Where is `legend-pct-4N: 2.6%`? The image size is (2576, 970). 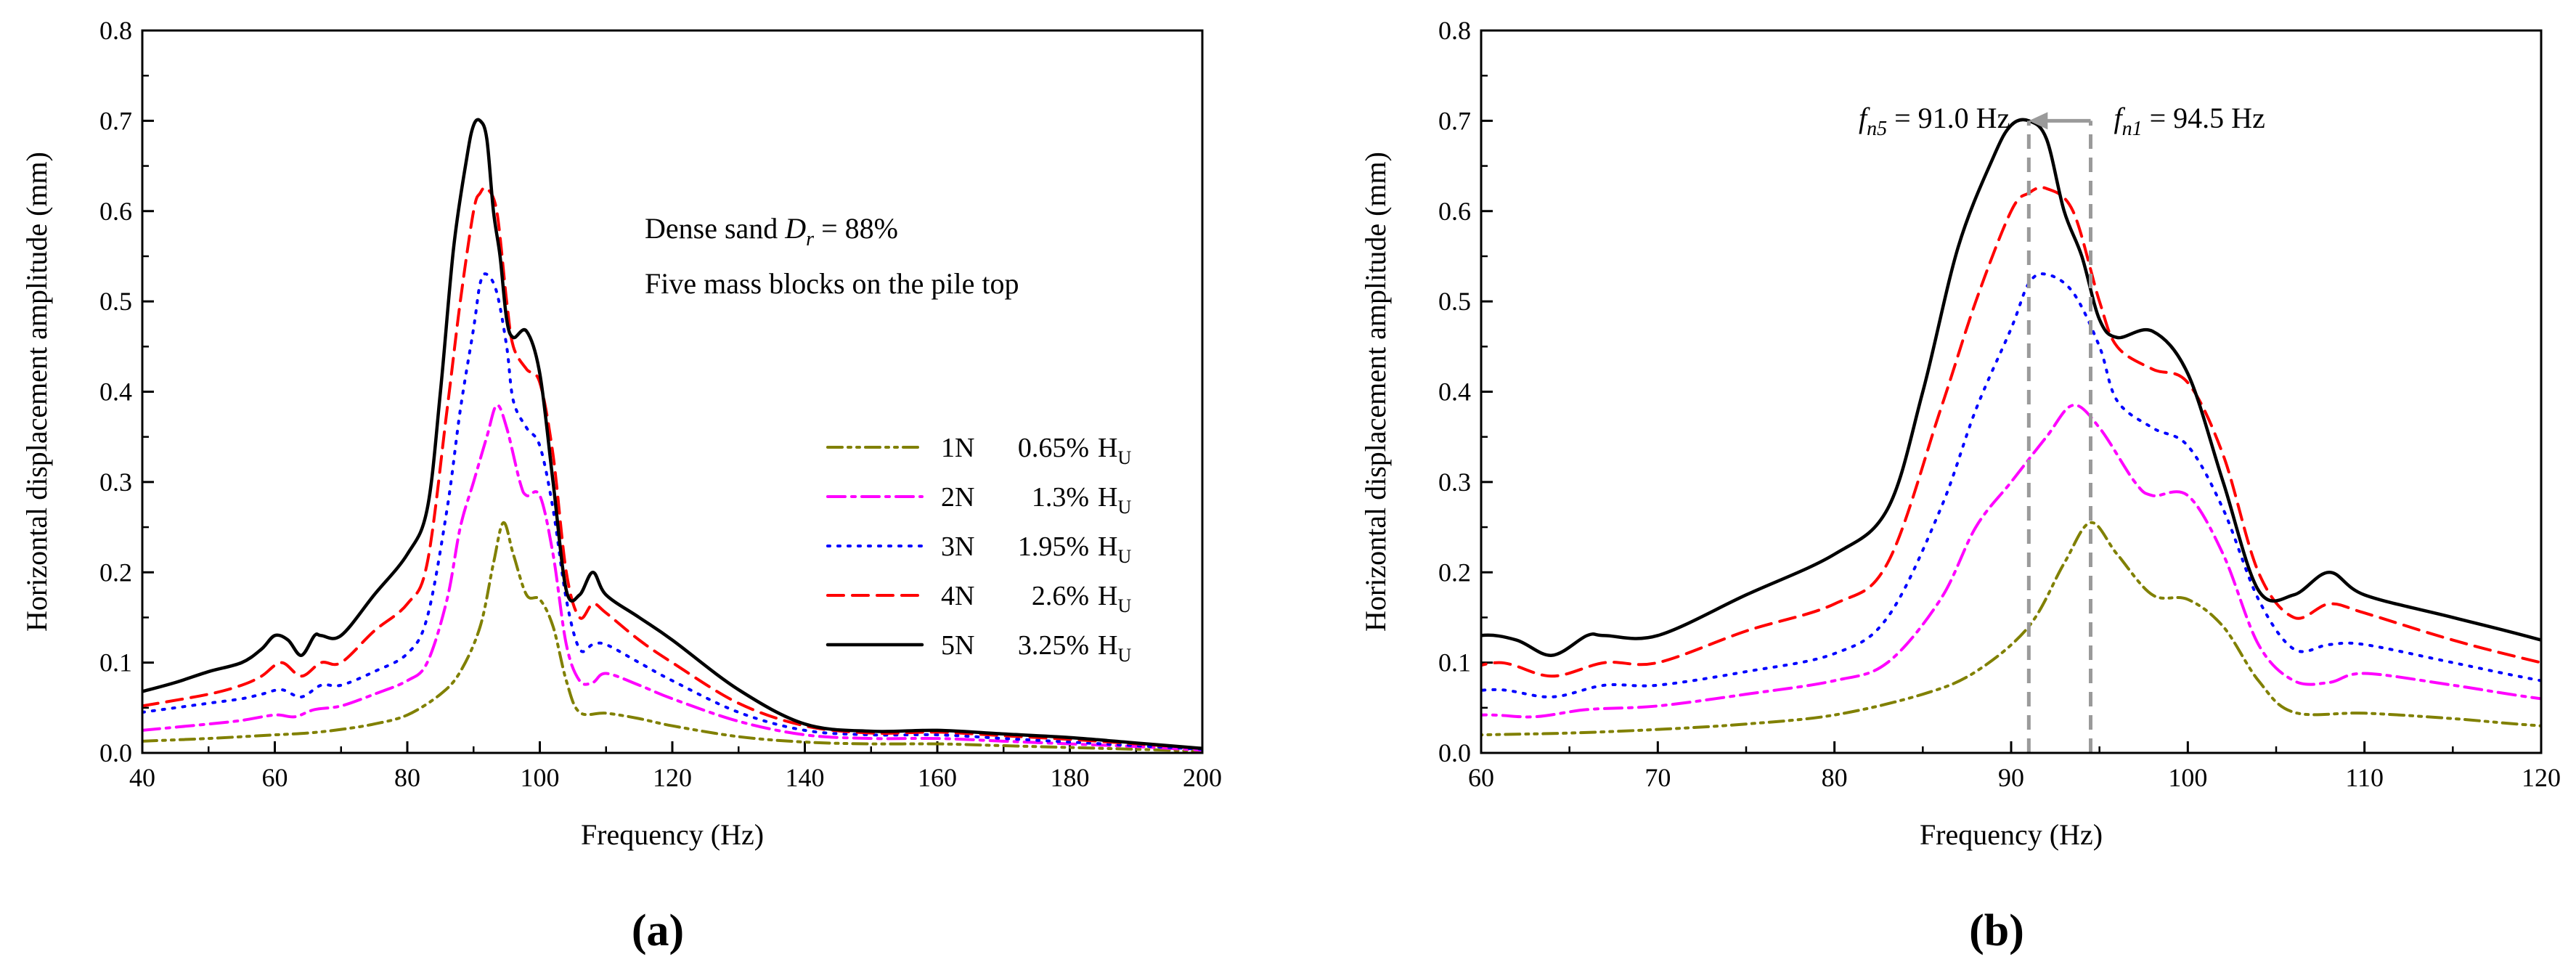
legend-pct-4N: 2.6% is located at coordinates (1060, 596).